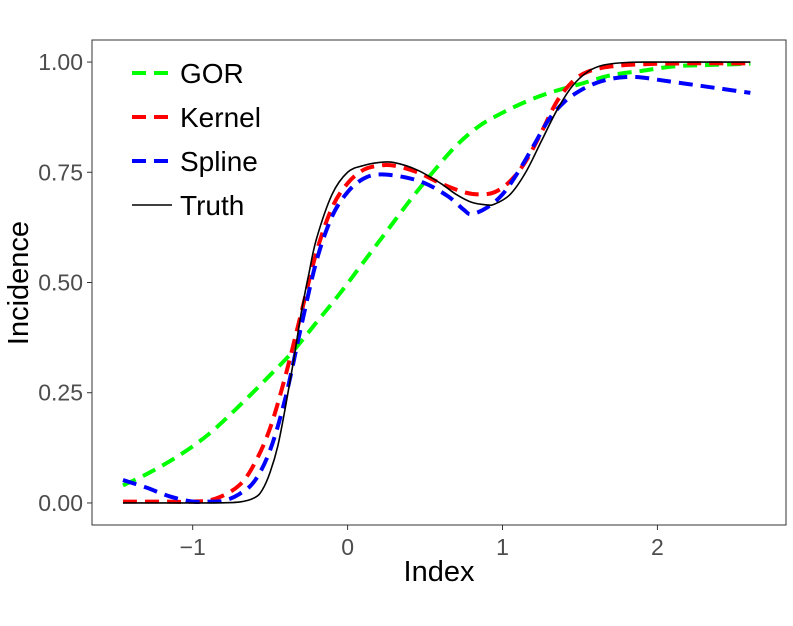  What do you see at coordinates (220, 117) in the screenshot?
I see `legend-label-kernel: Kernel` at bounding box center [220, 117].